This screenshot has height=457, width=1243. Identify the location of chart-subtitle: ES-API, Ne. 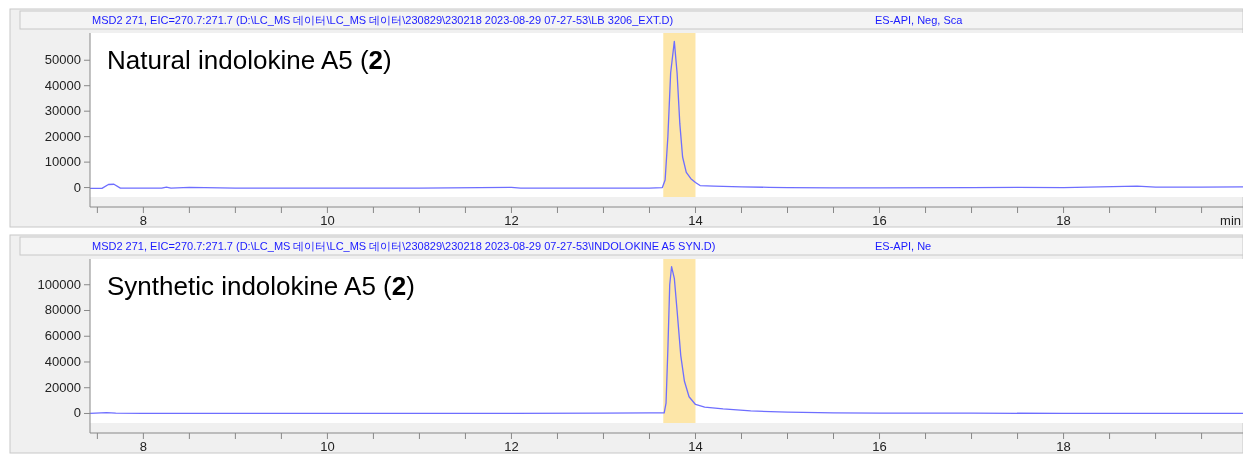
(903, 246).